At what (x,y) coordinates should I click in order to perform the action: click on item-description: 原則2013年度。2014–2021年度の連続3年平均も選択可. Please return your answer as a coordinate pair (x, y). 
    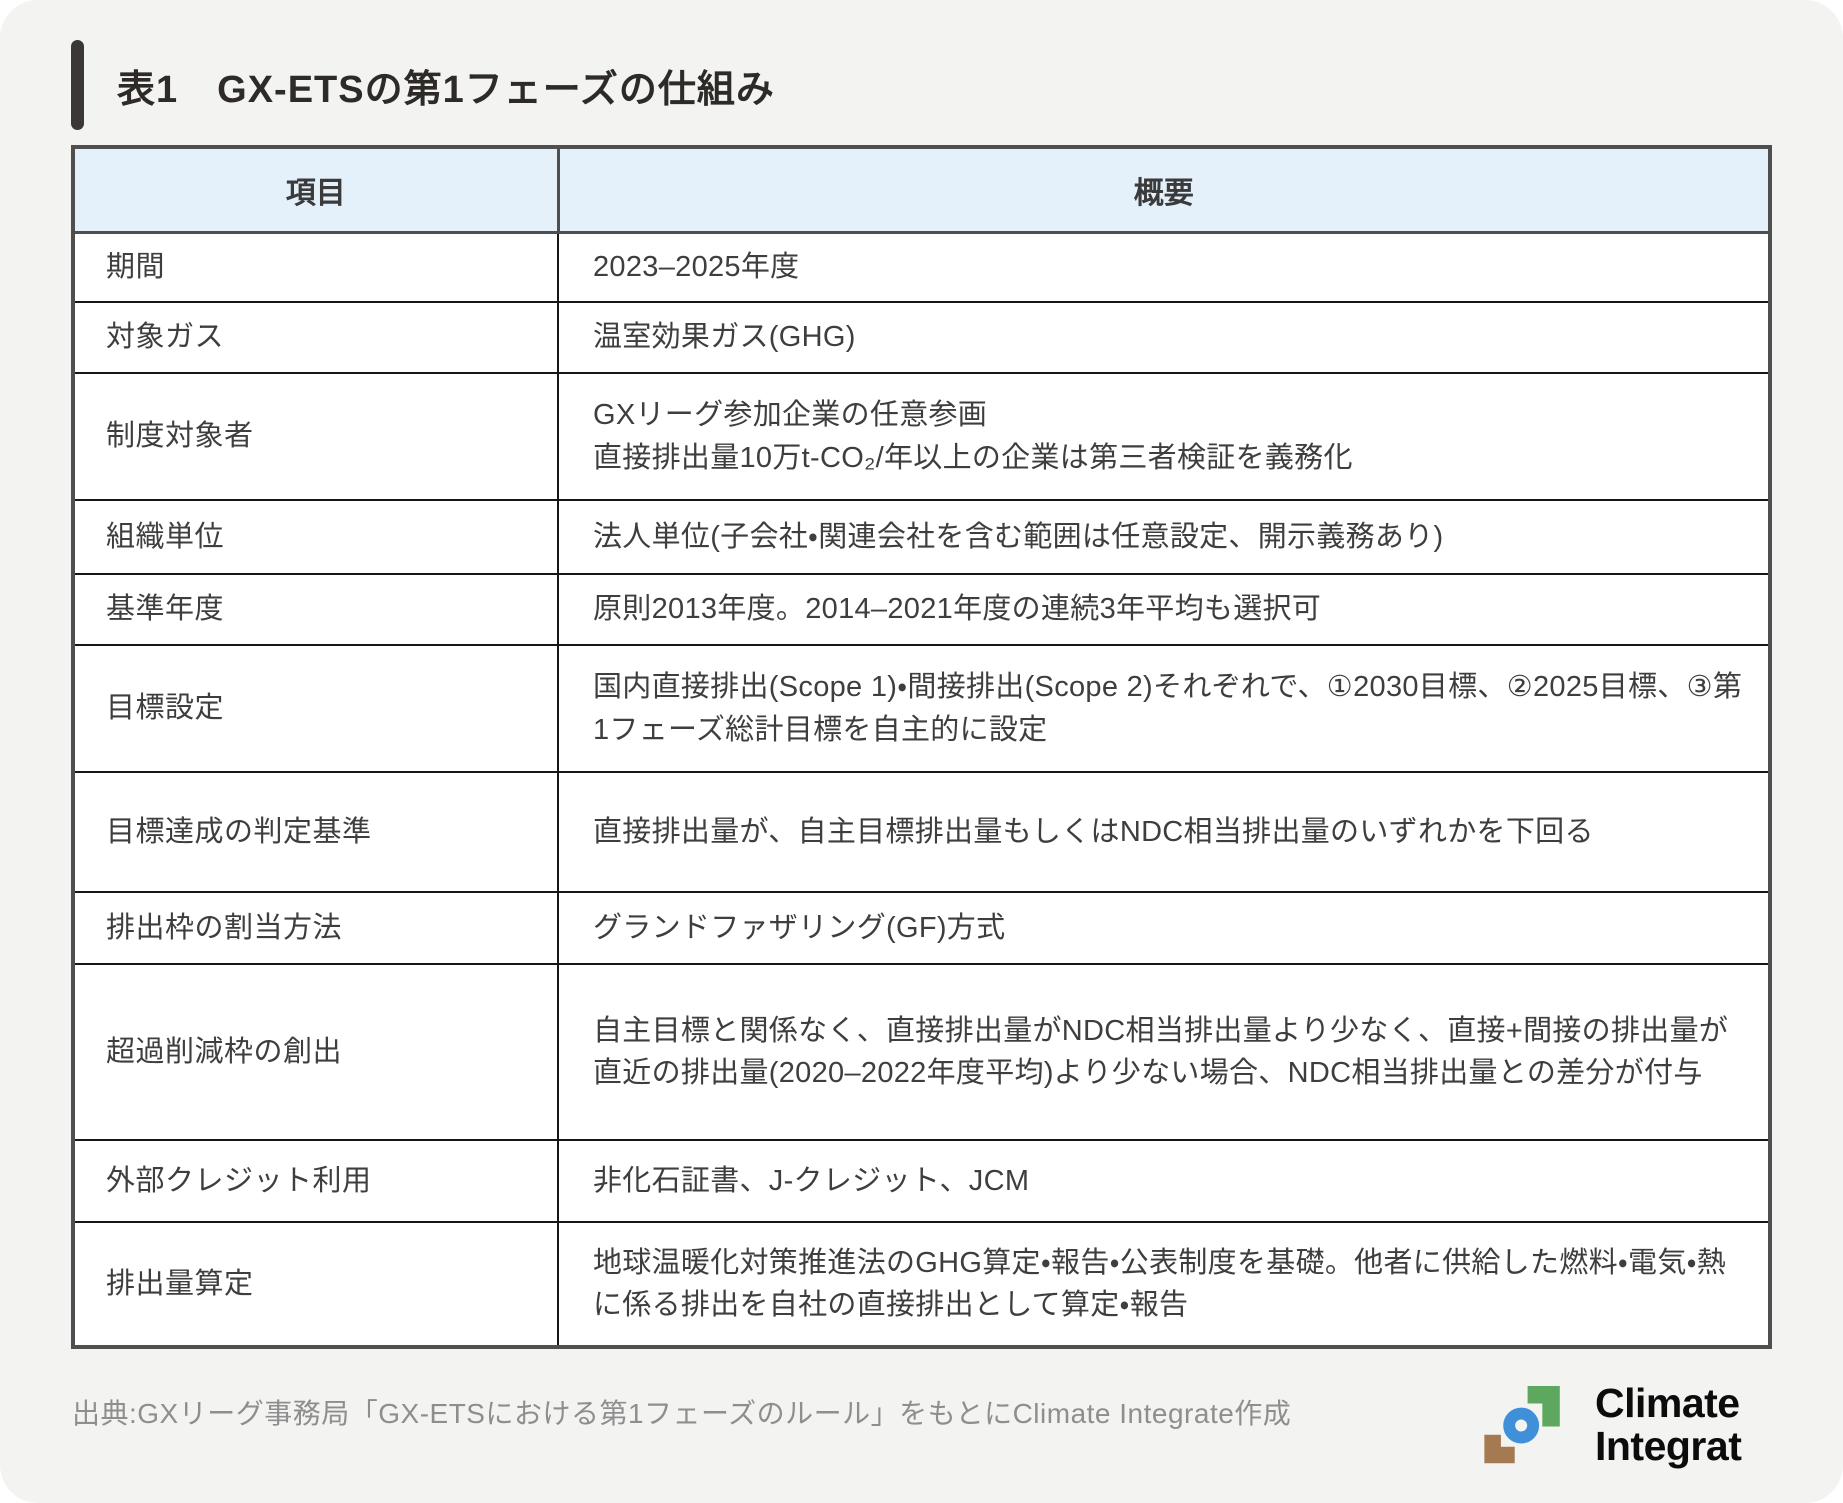
    Looking at the image, I should click on (1164, 609).